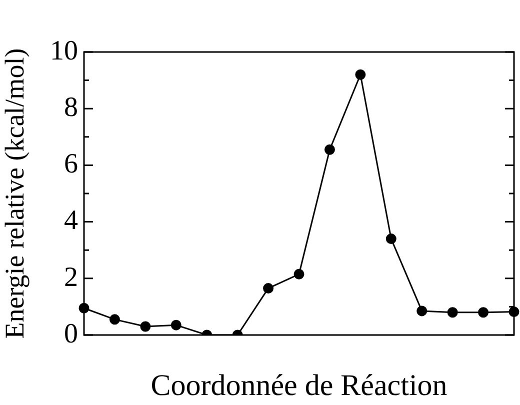 The image size is (520, 405). Describe the element at coordinates (64, 50) in the screenshot. I see `y-tick-label: 10` at that location.